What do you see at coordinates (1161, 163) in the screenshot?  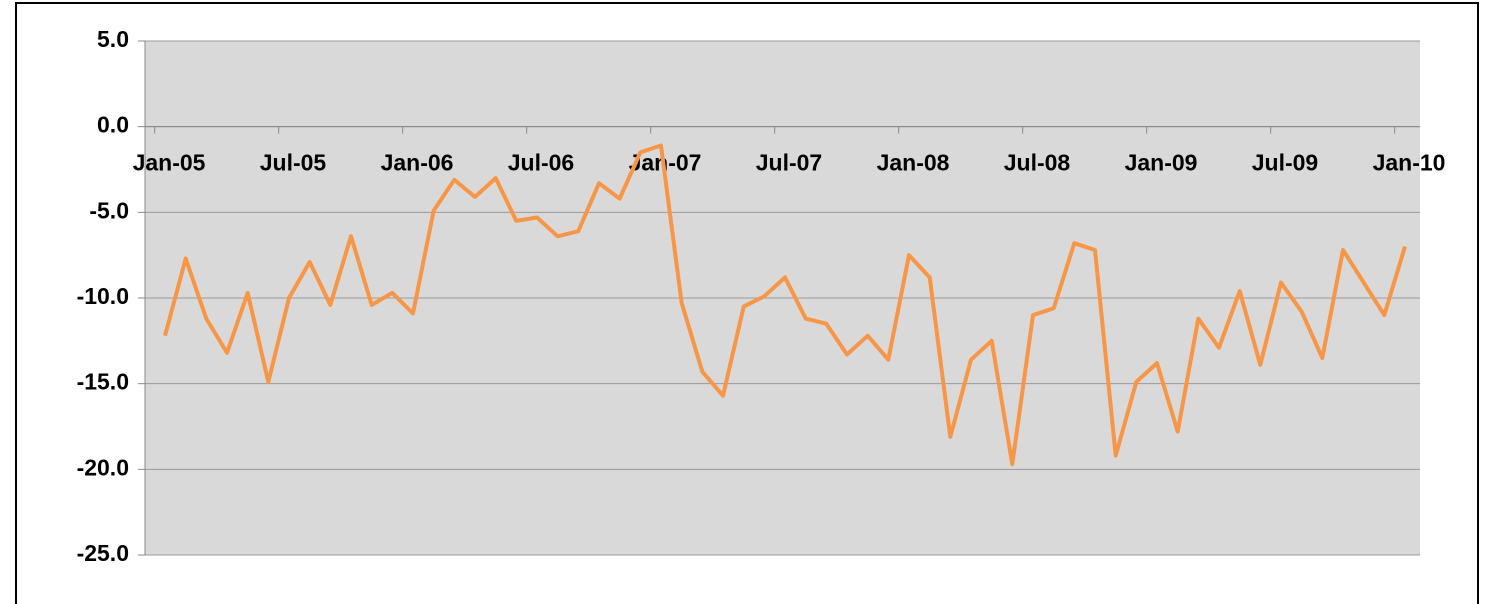 I see `x-tick-label: Jan-09` at bounding box center [1161, 163].